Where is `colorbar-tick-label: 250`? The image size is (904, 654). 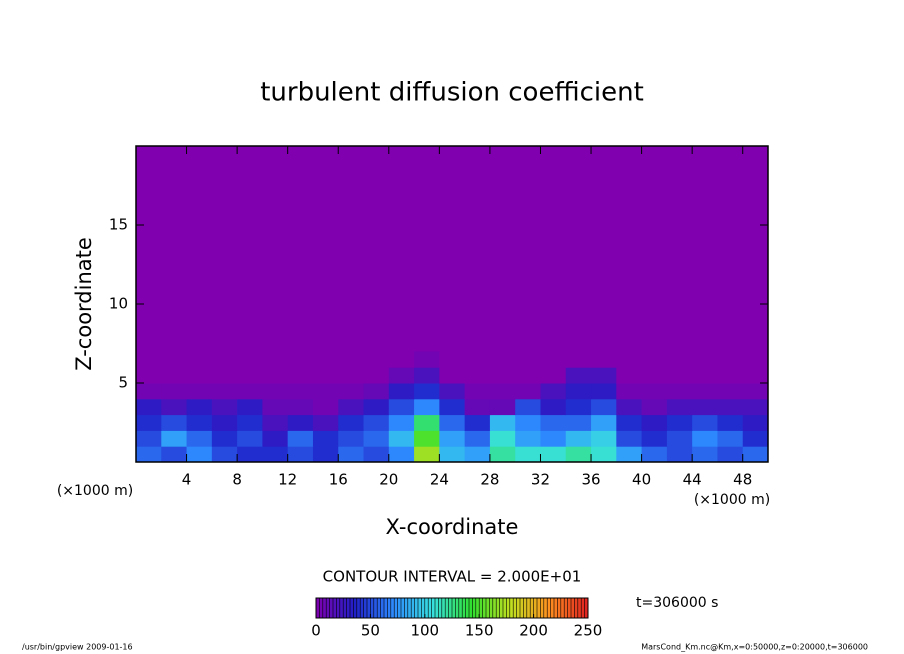 colorbar-tick-label: 250 is located at coordinates (588, 631).